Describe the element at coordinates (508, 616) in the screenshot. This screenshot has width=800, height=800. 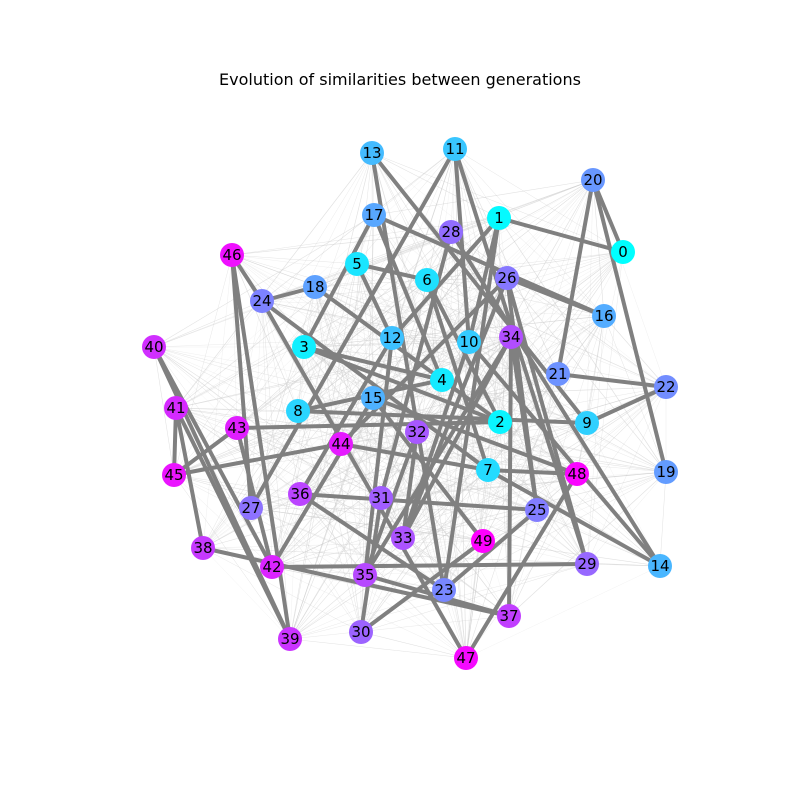
I see `node-label: 37` at that location.